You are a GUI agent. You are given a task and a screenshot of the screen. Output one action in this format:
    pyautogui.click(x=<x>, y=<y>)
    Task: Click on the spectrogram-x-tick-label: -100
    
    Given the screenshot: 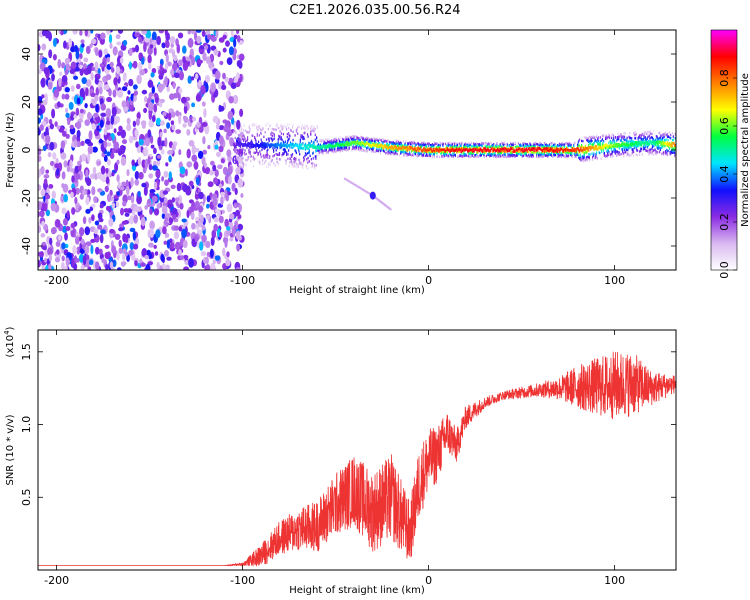 What is the action you would take?
    pyautogui.click(x=242, y=280)
    